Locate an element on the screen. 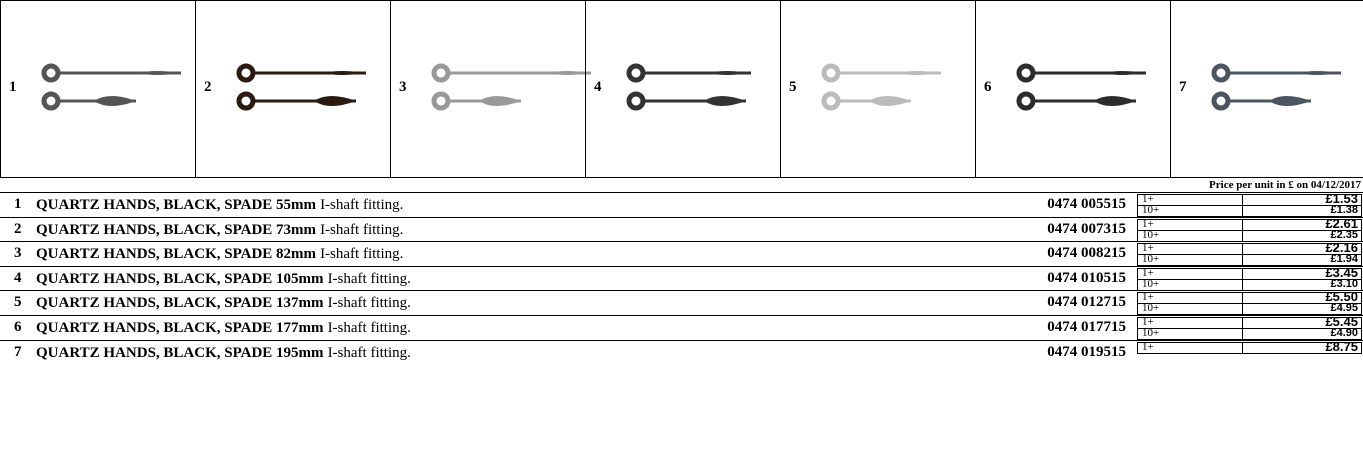 The height and width of the screenshot is (470, 1363). image-cell: 7 is located at coordinates (1266, 89).